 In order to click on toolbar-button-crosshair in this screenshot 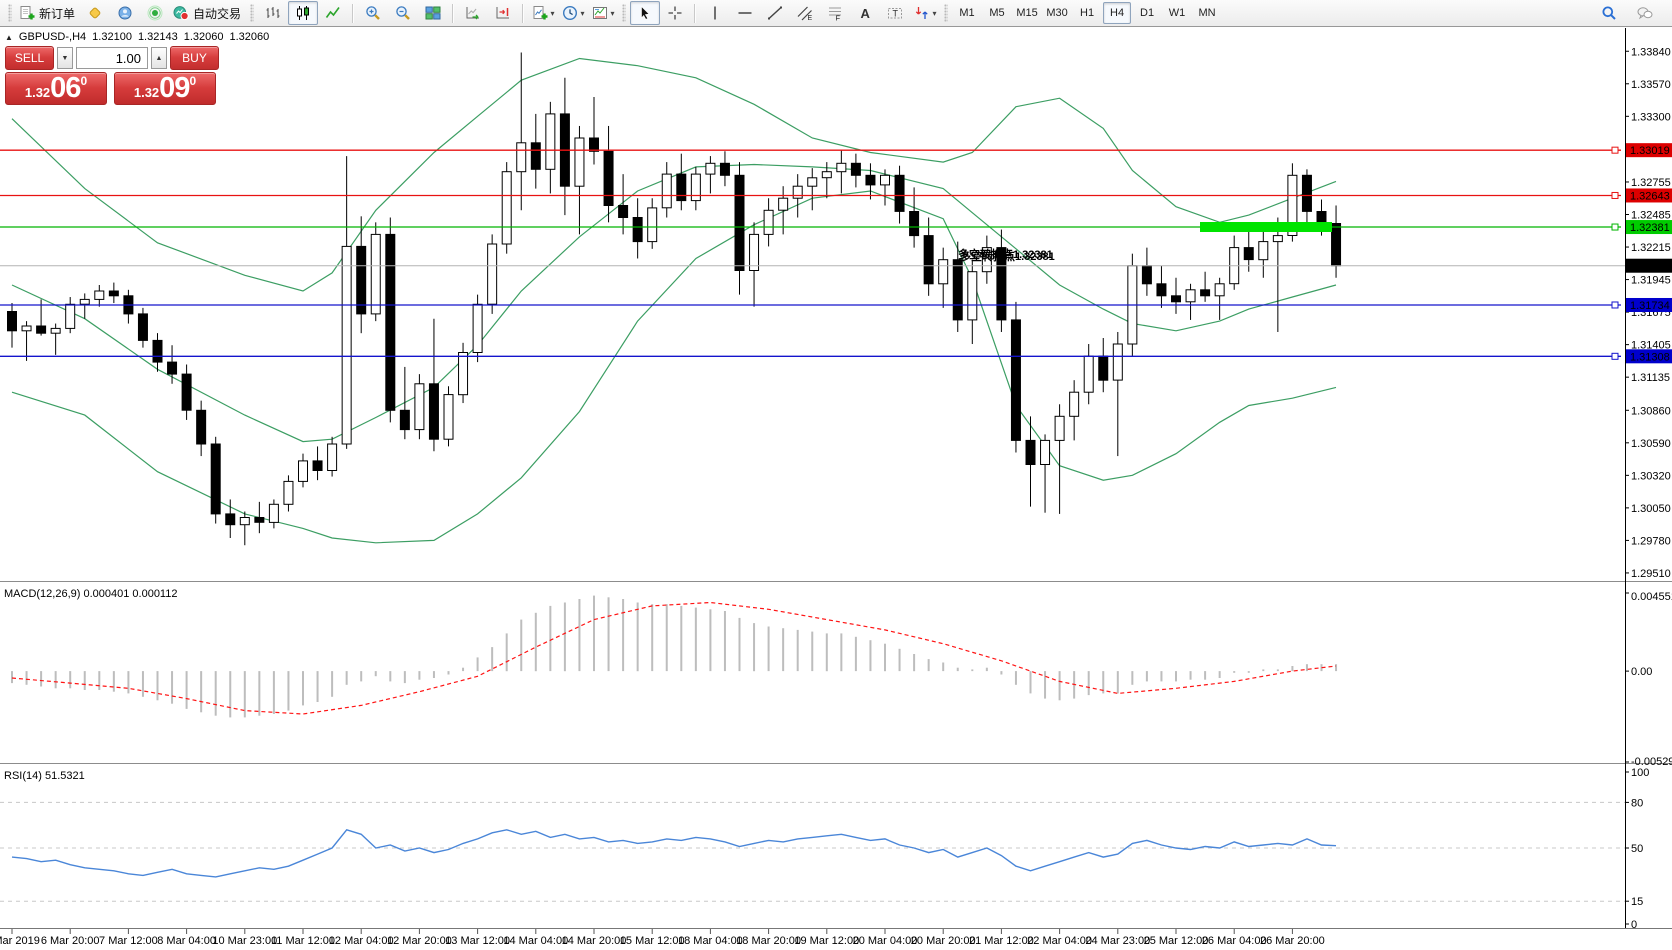, I will do `click(675, 13)`.